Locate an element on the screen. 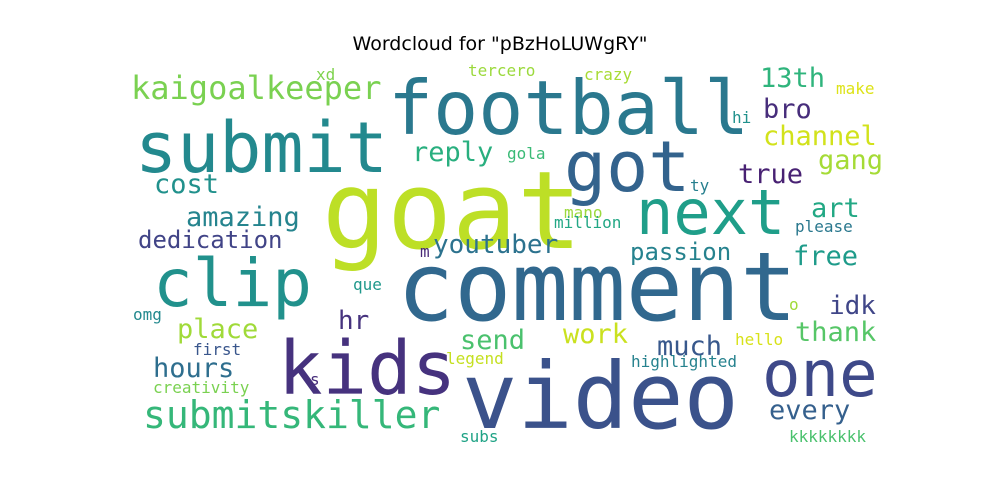 The width and height of the screenshot is (1000, 500). word-send: send is located at coordinates (492, 340).